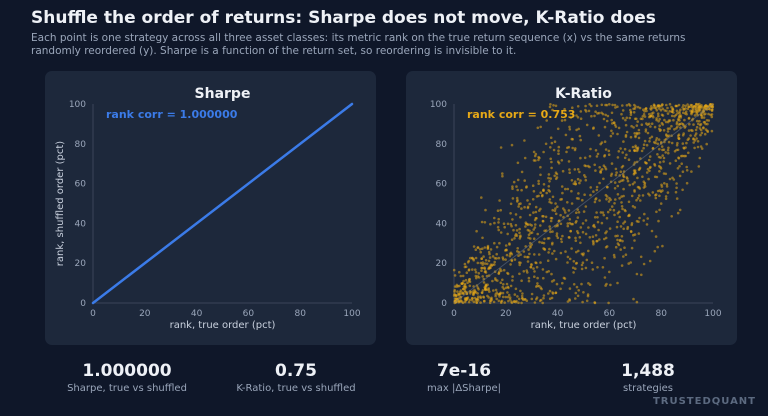 The image size is (768, 416). What do you see at coordinates (584, 325) in the screenshot?
I see `x-axis-label: rank, true order (pct)` at bounding box center [584, 325].